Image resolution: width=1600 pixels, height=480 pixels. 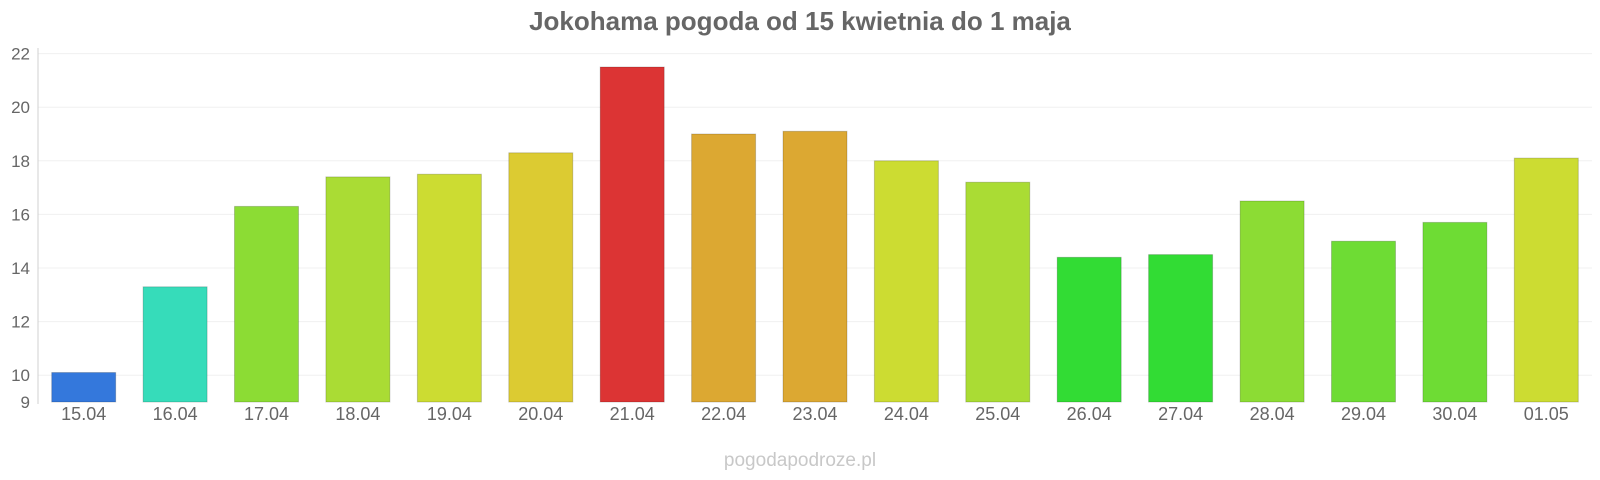 I want to click on x-tick-label: 19.04, so click(x=449, y=414).